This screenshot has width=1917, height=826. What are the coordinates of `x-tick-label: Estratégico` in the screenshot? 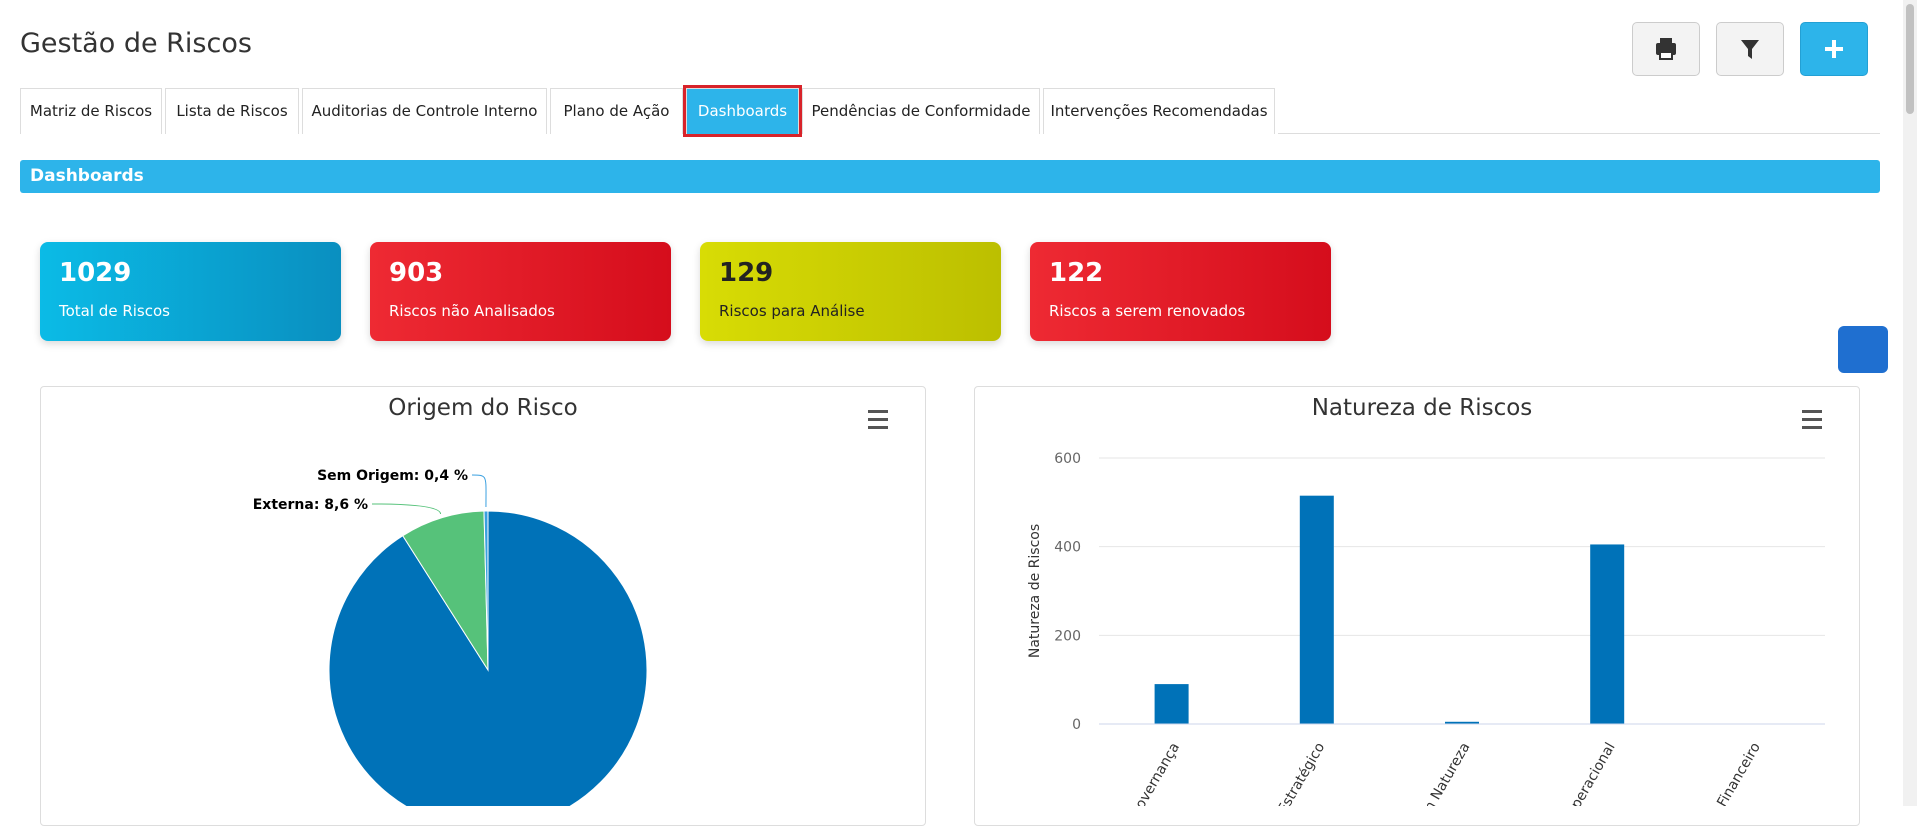 It's located at (1301, 773).